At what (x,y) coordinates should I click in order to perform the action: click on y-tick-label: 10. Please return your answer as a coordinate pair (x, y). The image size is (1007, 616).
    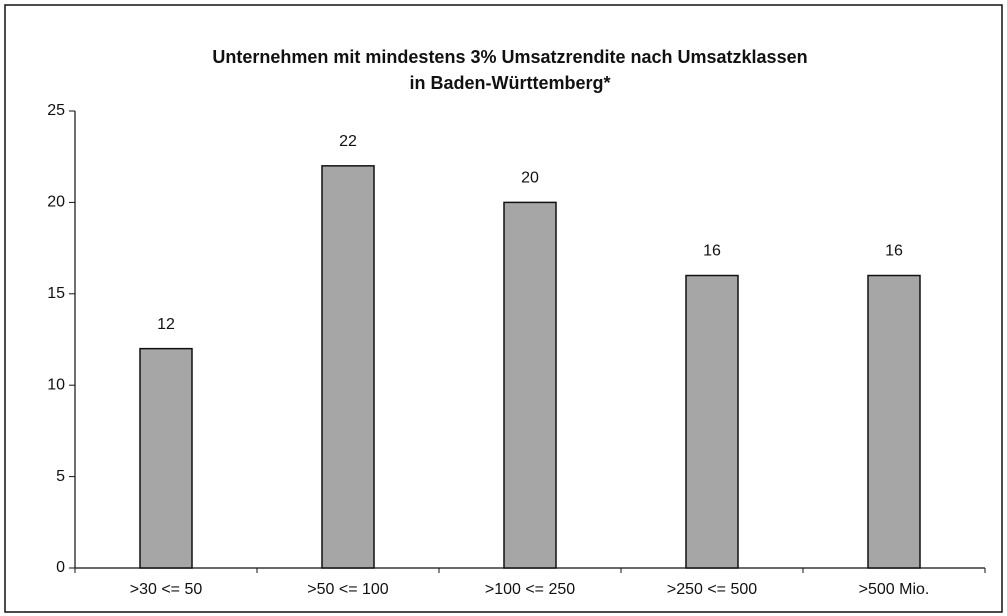
    Looking at the image, I should click on (56, 384).